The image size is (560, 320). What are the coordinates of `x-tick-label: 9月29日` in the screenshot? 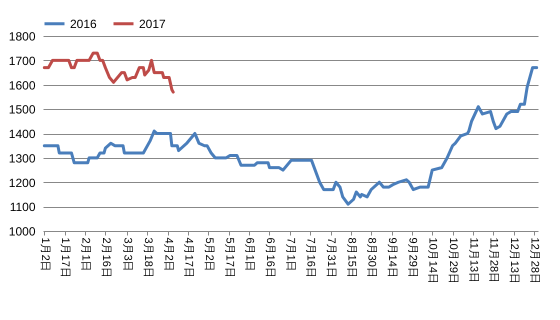 It's located at (412, 258).